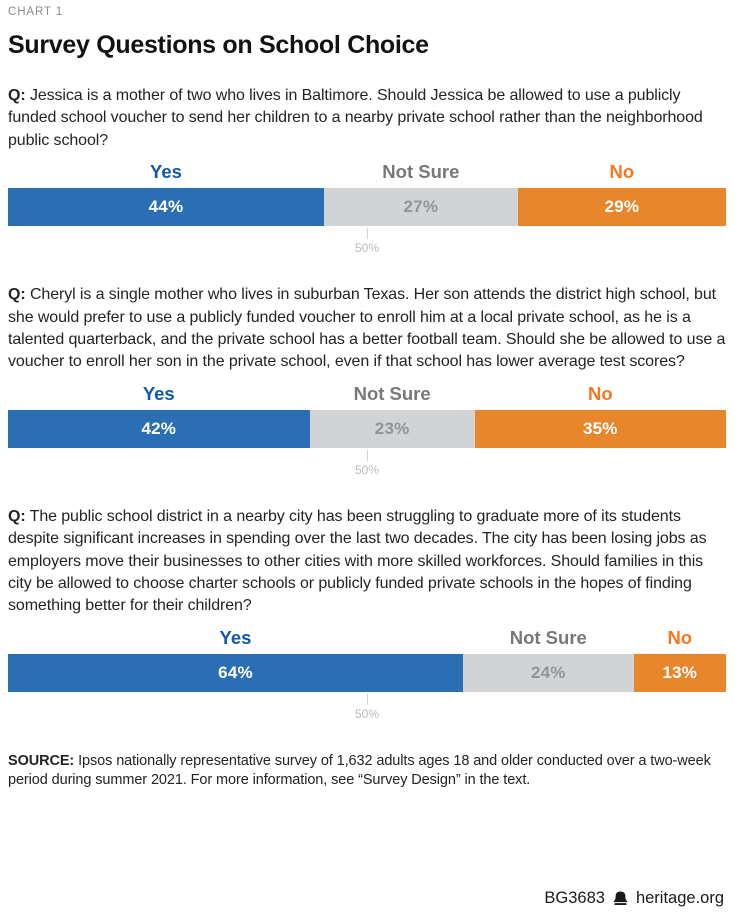 Image resolution: width=734 pixels, height=917 pixels. What do you see at coordinates (41, 760) in the screenshot?
I see `source-label: SOURCE:` at bounding box center [41, 760].